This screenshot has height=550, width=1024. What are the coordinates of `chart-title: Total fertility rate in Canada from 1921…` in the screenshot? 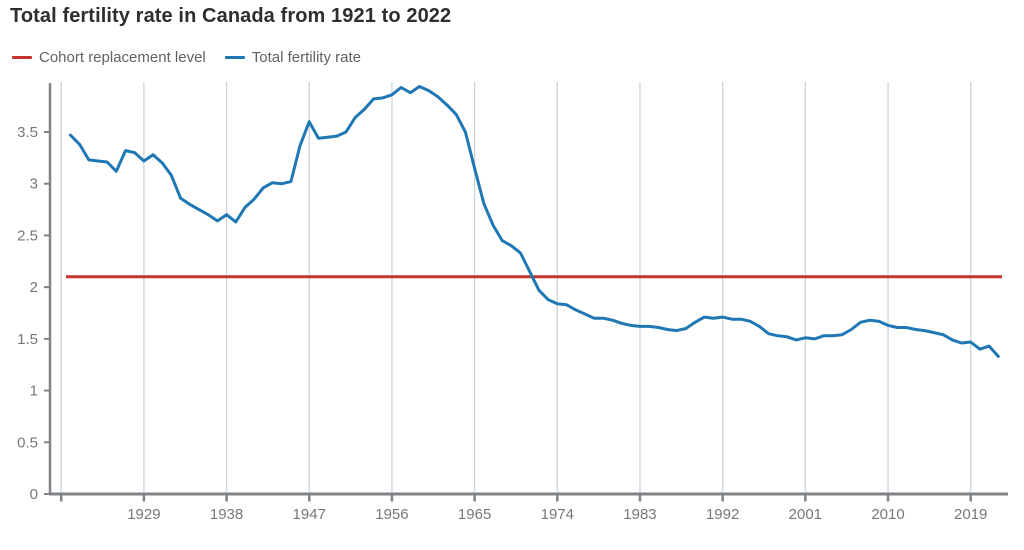 It's located at (231, 16).